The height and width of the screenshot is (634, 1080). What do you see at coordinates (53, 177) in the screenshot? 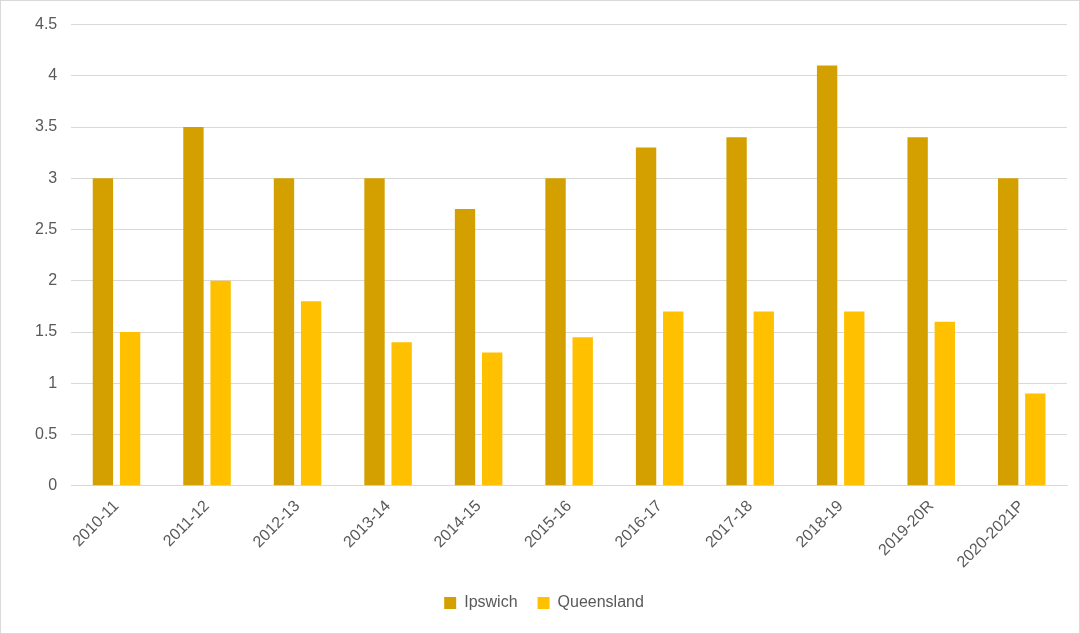
I see `y-tick-label: 3` at bounding box center [53, 177].